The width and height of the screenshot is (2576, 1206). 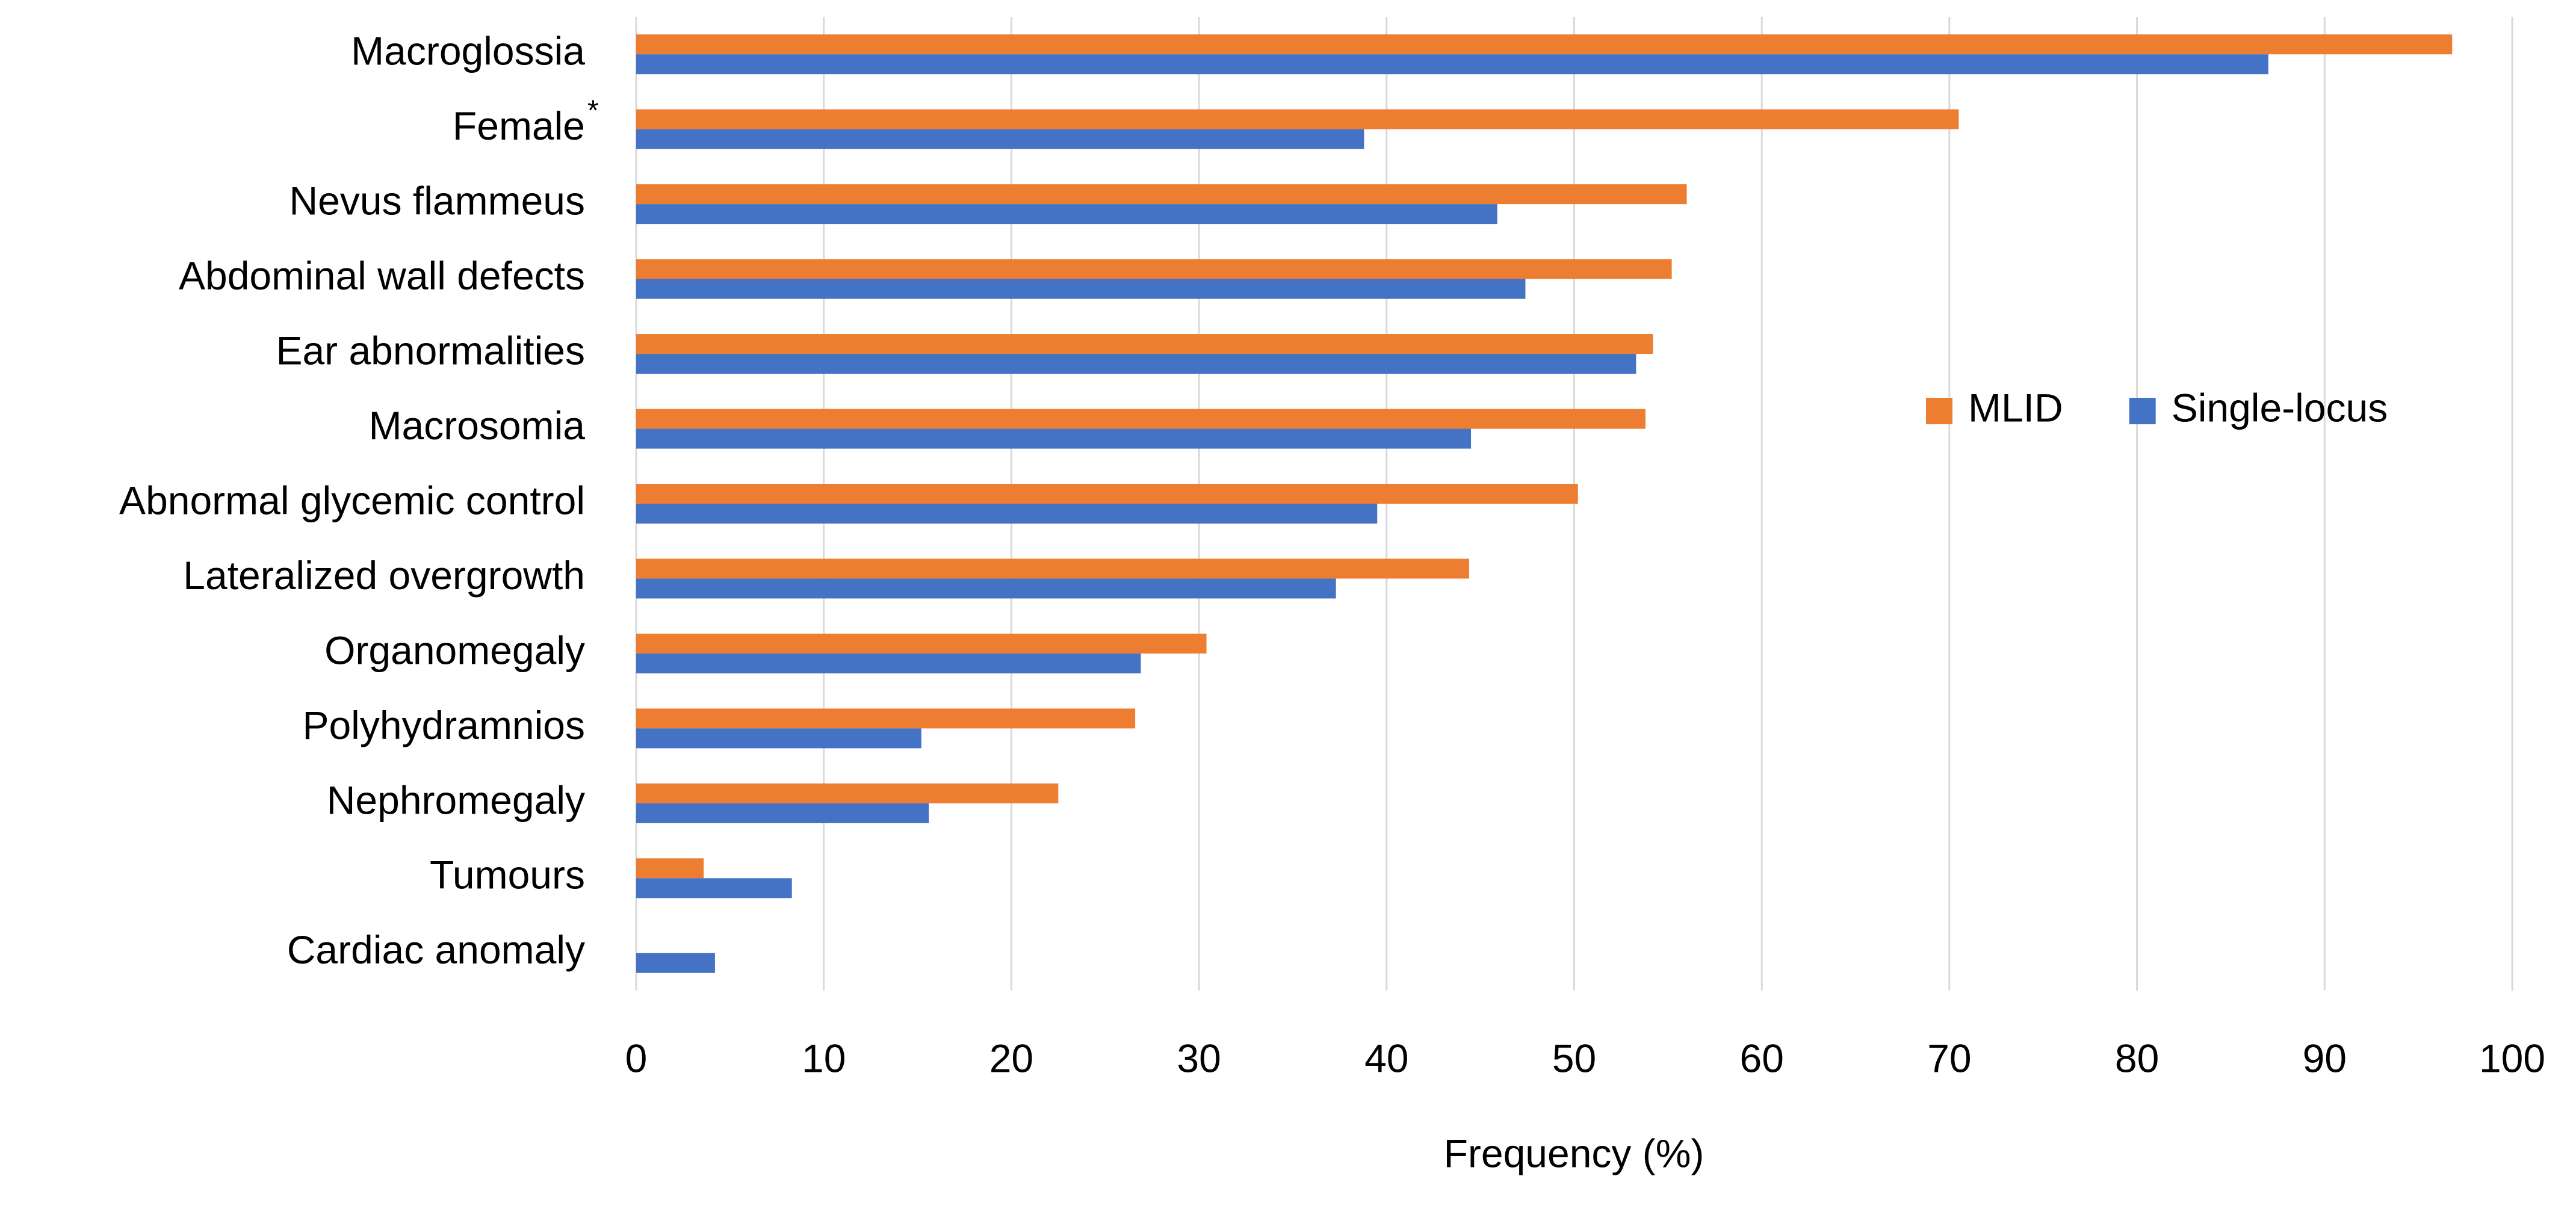 I want to click on y-tick-label: Lateralized overgrowth, so click(x=384, y=575).